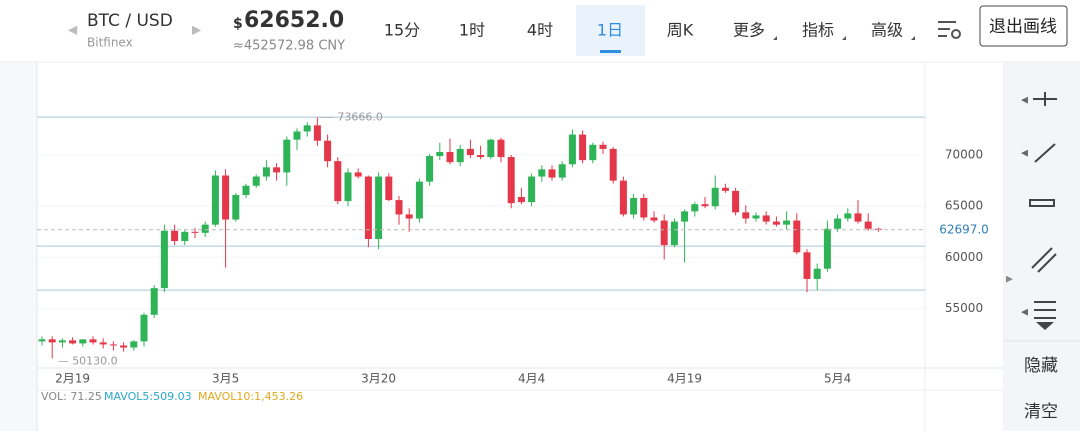 The image size is (1080, 431). Describe the element at coordinates (749, 30) in the screenshot. I see `tab: 更多` at that location.